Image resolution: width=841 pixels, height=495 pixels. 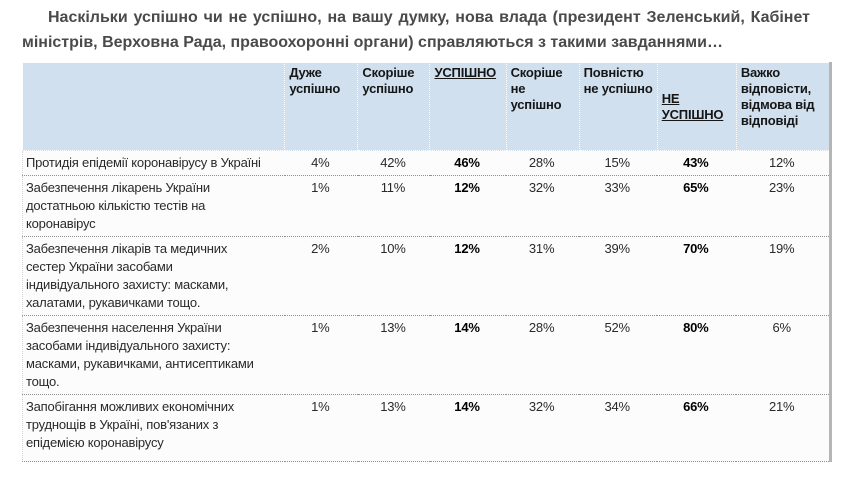 I want to click on value-cell: 33%, so click(x=618, y=206).